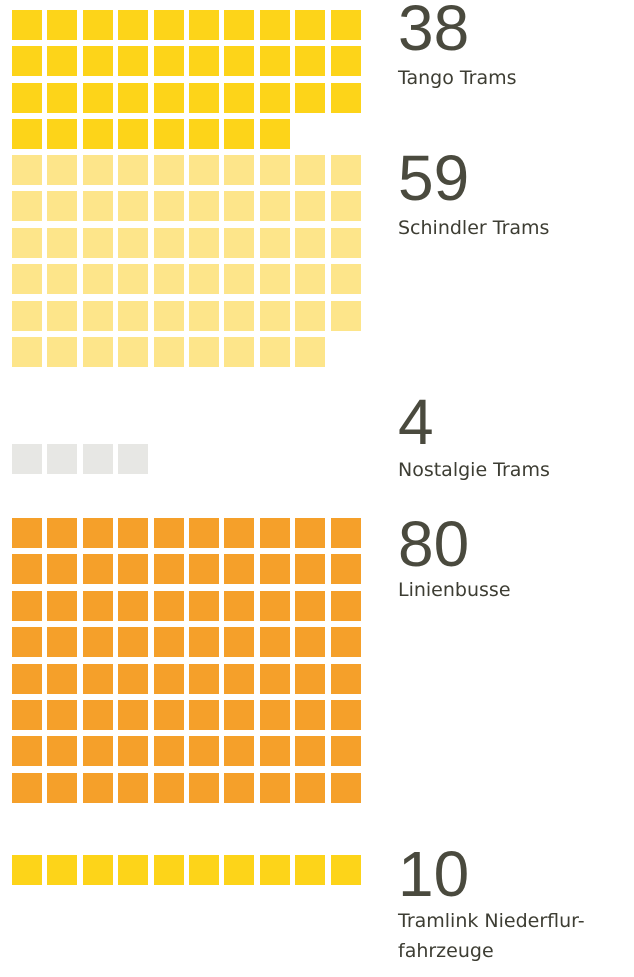 The image size is (634, 977). Describe the element at coordinates (434, 178) in the screenshot. I see `group-value: 59` at that location.